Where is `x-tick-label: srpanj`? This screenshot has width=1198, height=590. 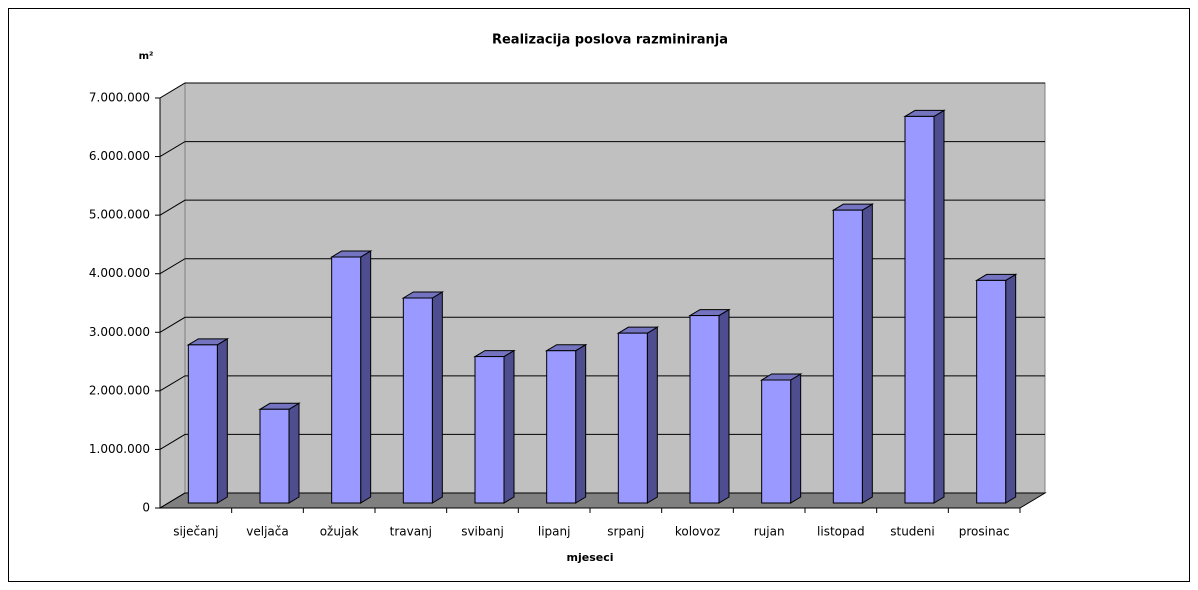
x-tick-label: srpanj is located at coordinates (625, 532).